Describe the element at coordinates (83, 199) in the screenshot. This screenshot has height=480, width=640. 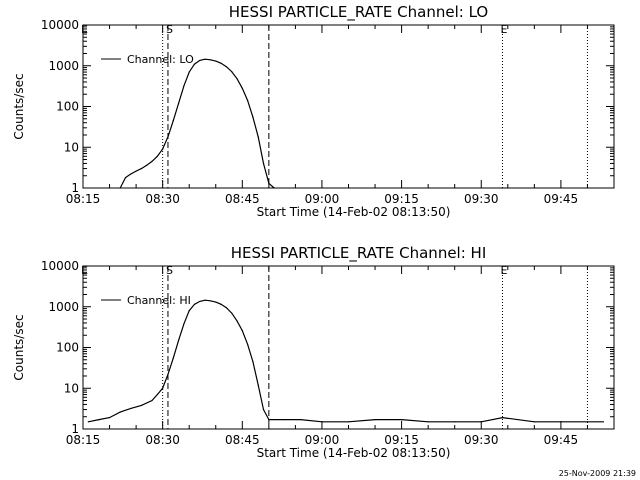
I see `x-tick-label: 08:15` at that location.